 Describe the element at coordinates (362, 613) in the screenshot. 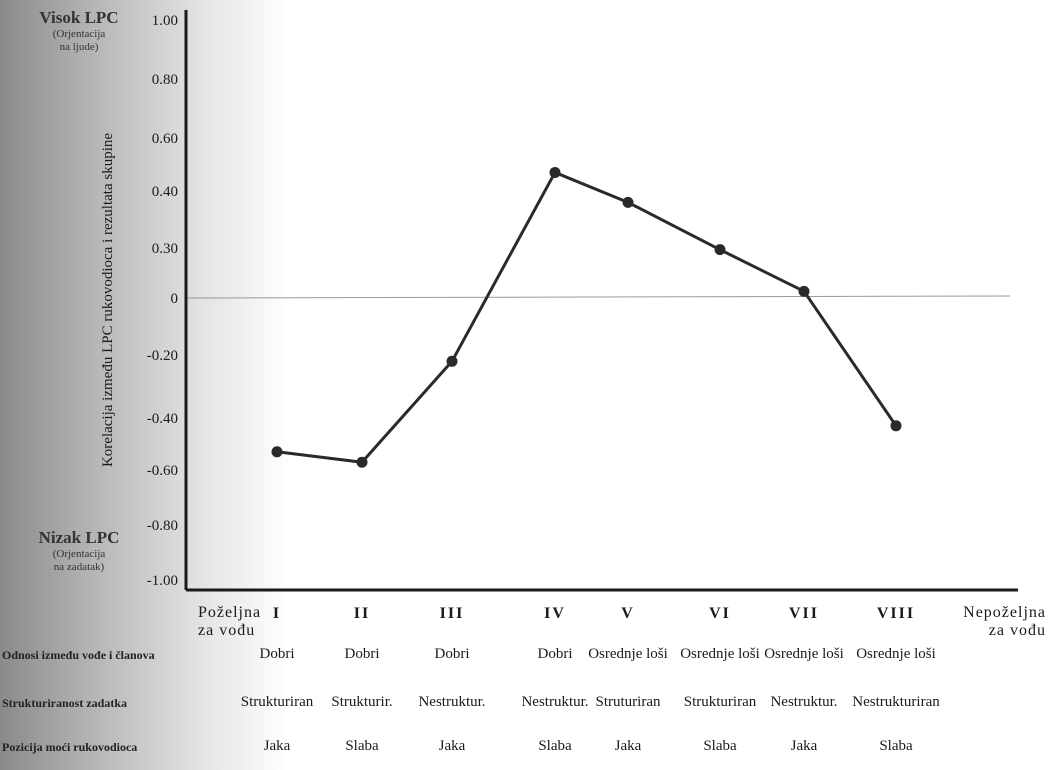

I see `x-category-label: II` at that location.